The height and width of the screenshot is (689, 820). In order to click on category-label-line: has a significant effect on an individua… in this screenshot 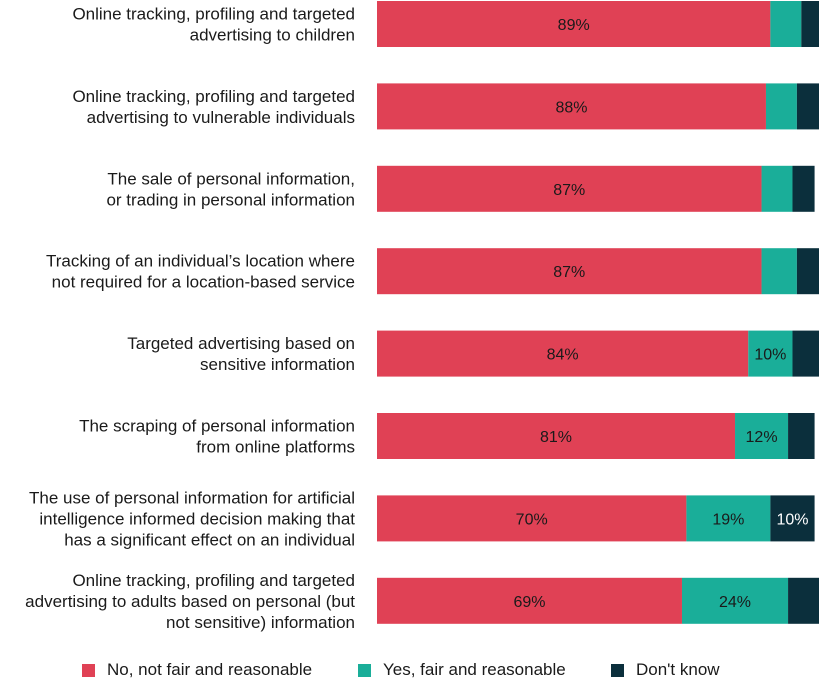, I will do `click(209, 539)`.